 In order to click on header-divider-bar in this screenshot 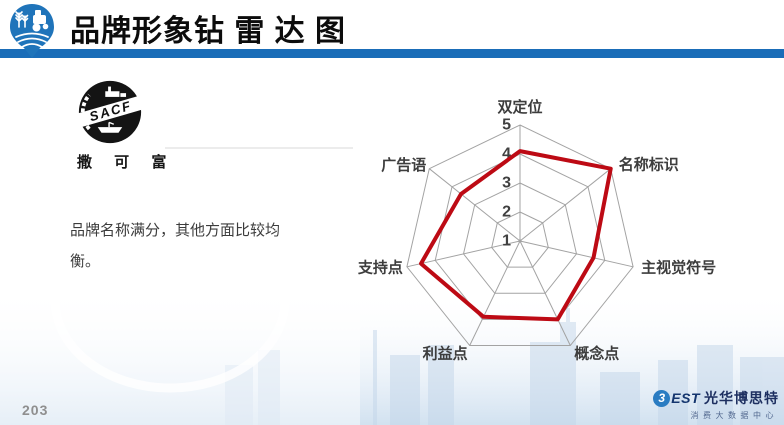, I will do `click(392, 53)`.